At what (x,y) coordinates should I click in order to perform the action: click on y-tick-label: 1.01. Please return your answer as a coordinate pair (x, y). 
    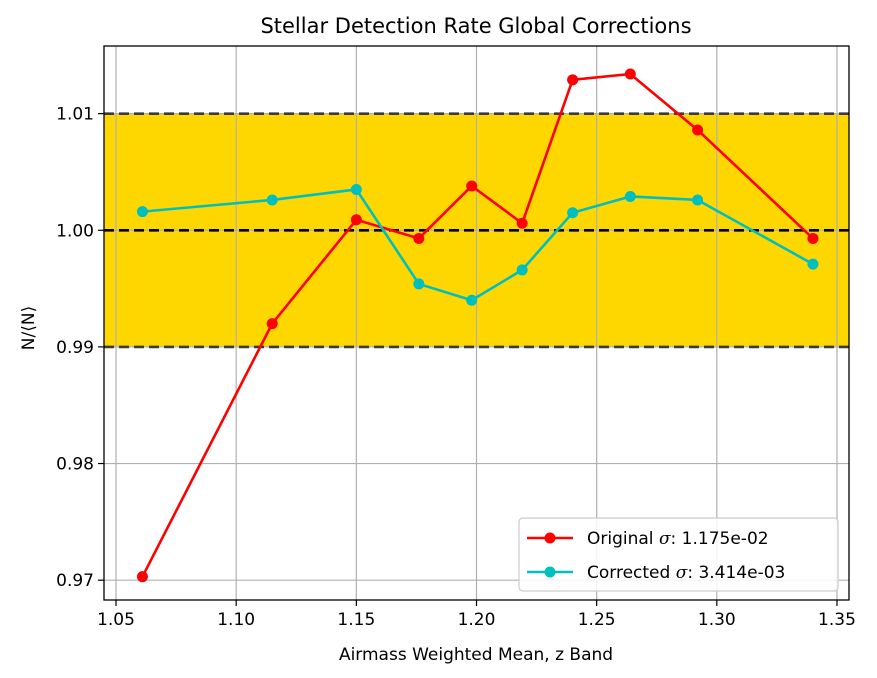
    Looking at the image, I should click on (75, 115).